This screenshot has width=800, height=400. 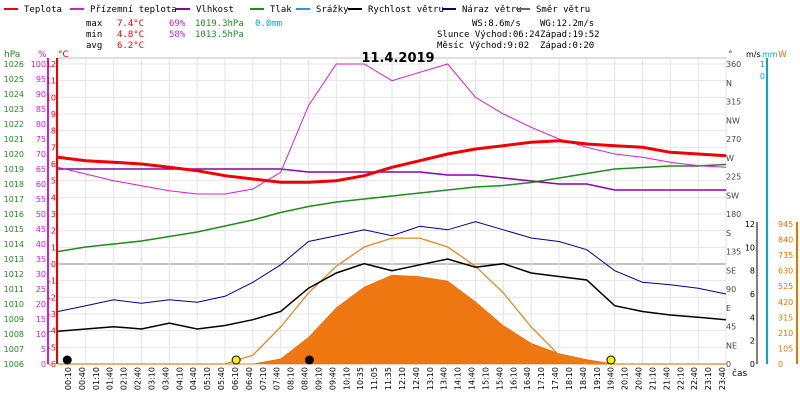 What do you see at coordinates (41, 274) in the screenshot?
I see `pct-tick-label: 30` at bounding box center [41, 274].